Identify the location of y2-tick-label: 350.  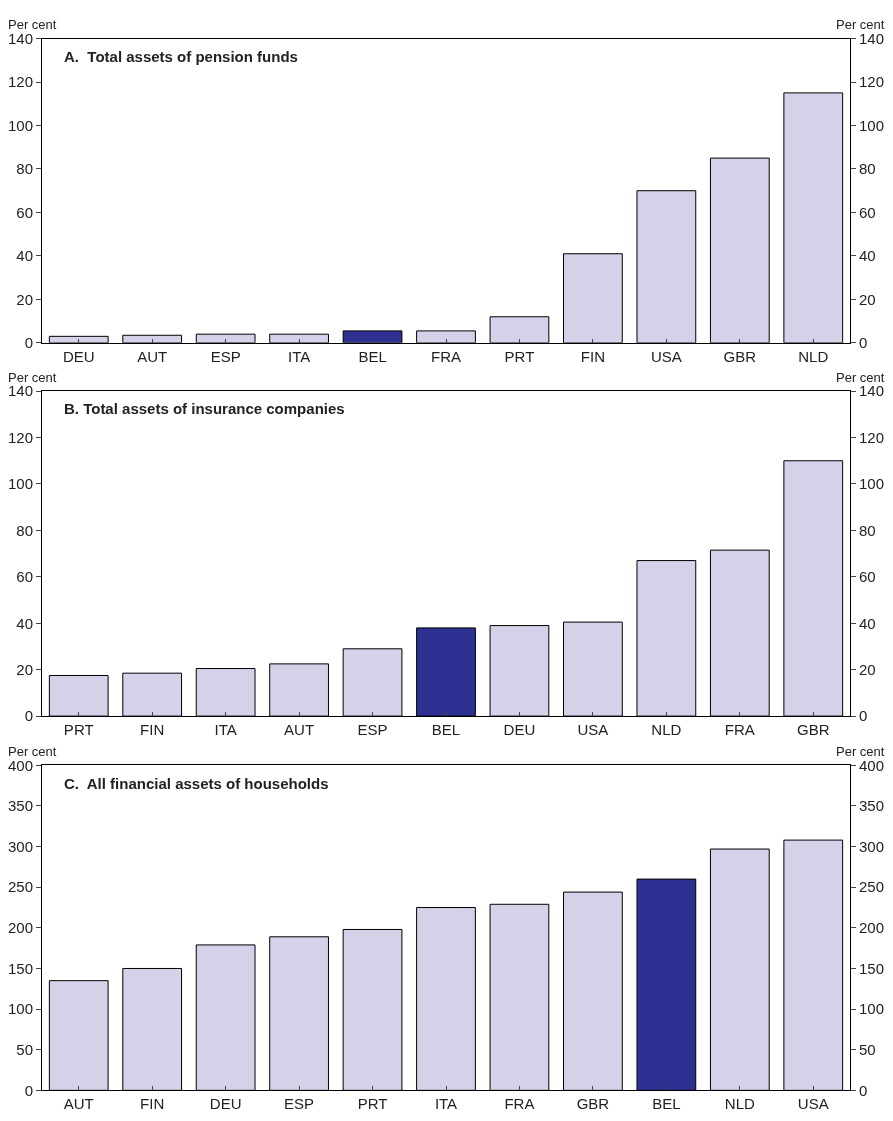
(872, 806).